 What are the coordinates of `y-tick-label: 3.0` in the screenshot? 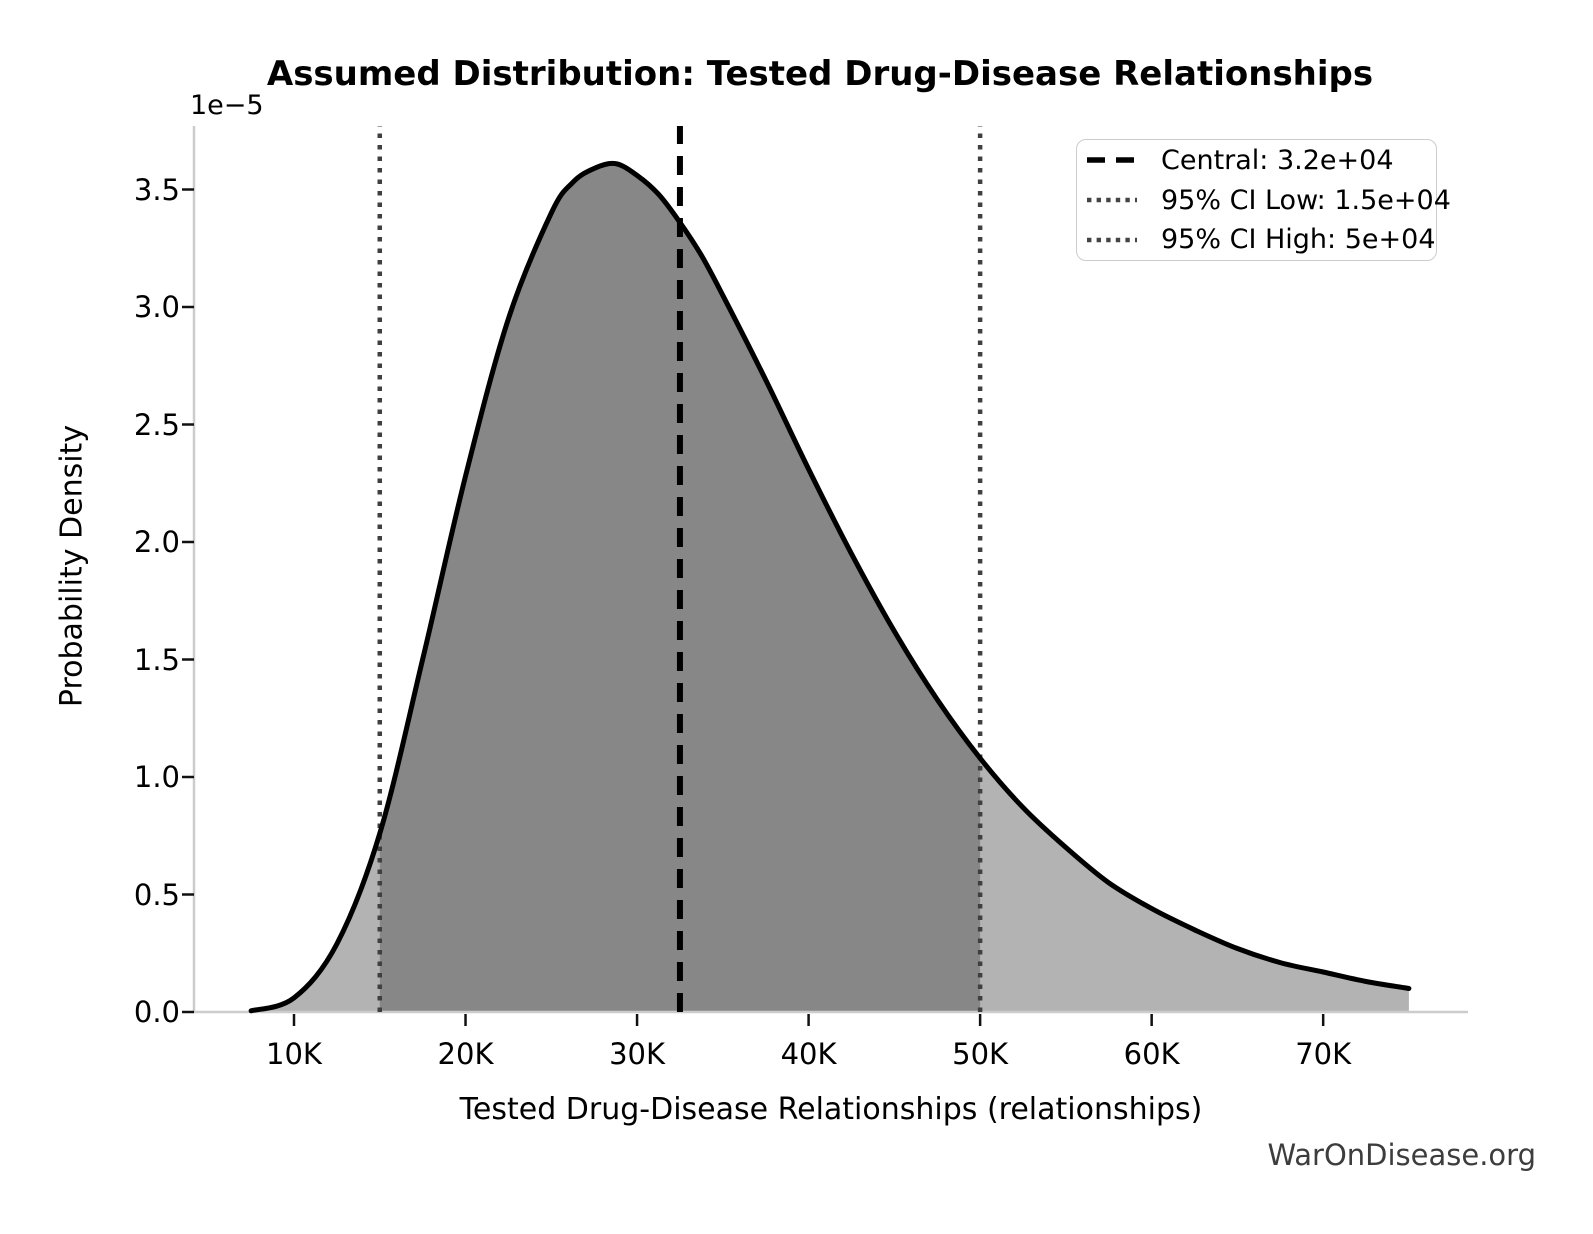 It's located at (156, 307).